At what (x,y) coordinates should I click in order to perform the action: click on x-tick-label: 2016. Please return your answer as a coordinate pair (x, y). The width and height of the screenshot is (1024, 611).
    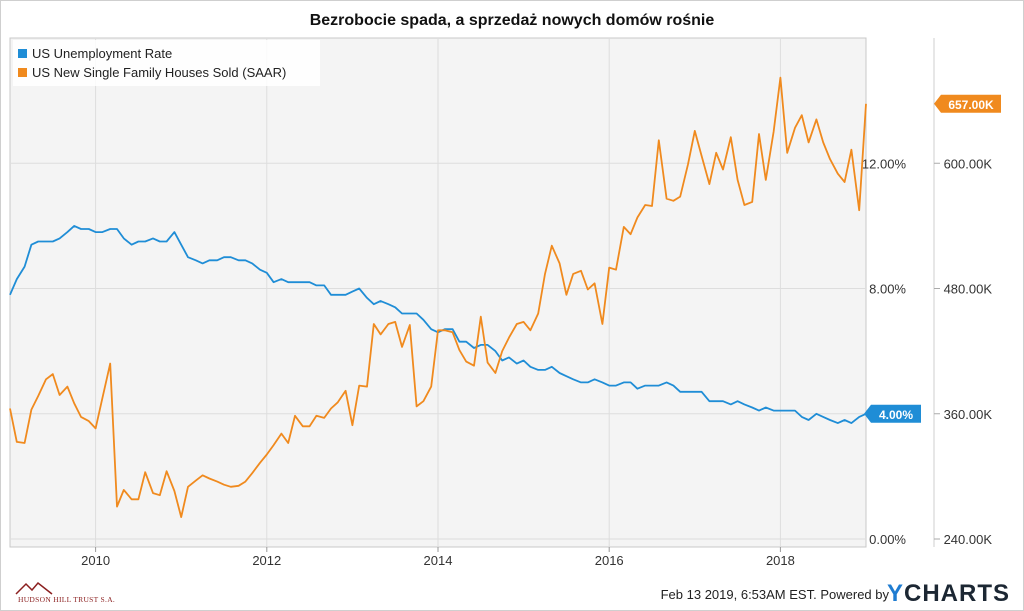
    Looking at the image, I should click on (609, 560).